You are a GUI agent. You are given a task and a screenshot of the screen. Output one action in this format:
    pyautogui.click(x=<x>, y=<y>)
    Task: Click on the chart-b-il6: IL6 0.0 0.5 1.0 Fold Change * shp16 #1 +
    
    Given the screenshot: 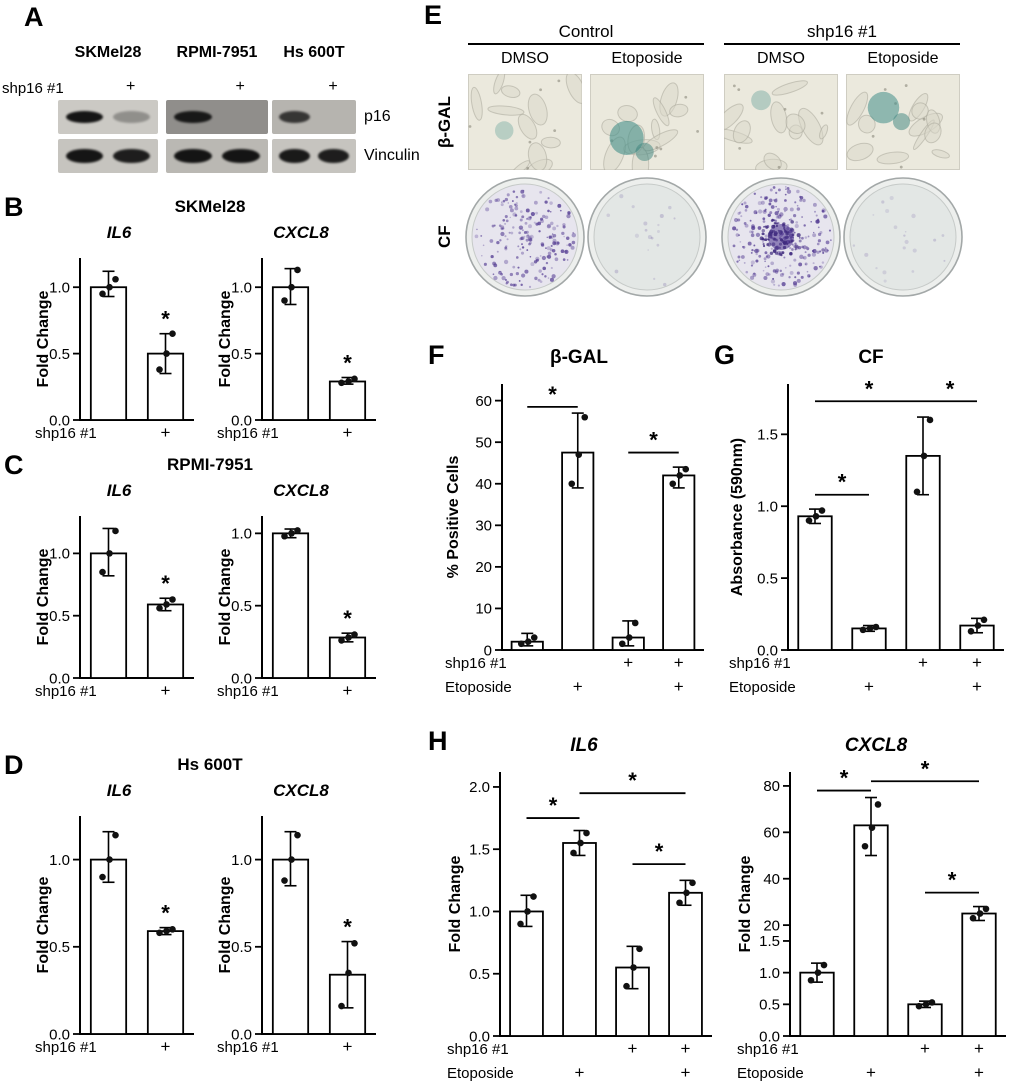 What is the action you would take?
    pyautogui.click(x=119, y=335)
    